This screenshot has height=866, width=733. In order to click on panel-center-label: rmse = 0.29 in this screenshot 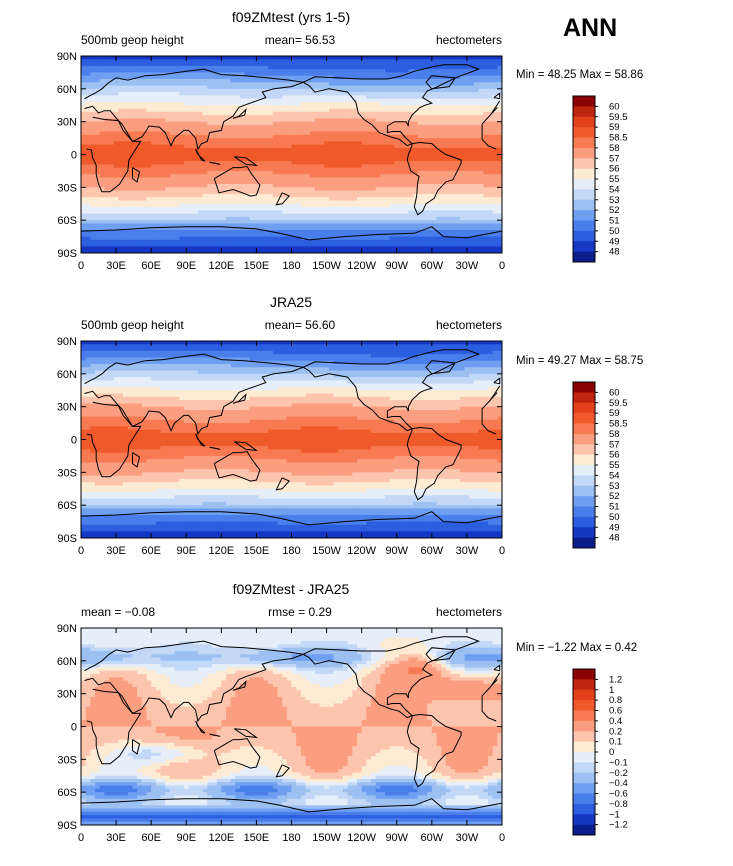, I will do `click(300, 612)`.